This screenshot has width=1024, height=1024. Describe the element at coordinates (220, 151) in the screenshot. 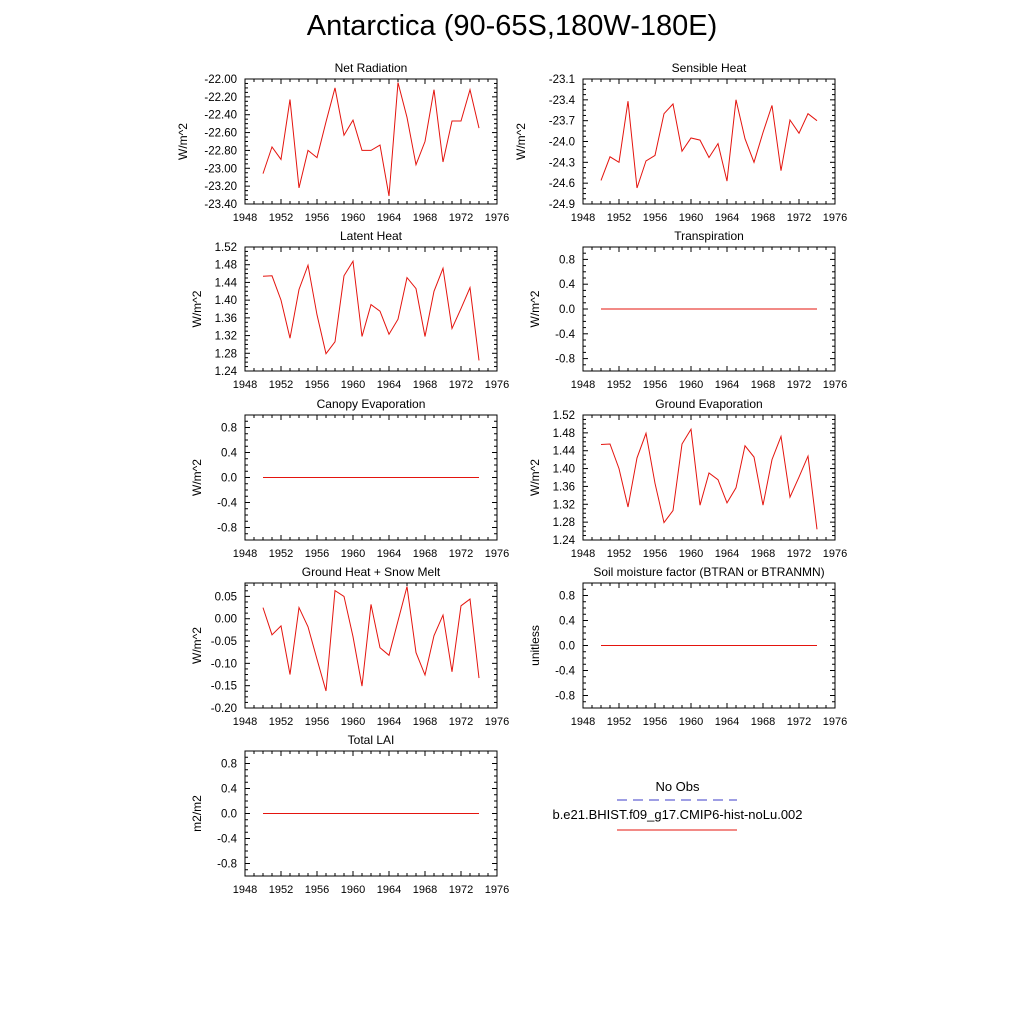

I see `y-tick-label: -22.80` at that location.